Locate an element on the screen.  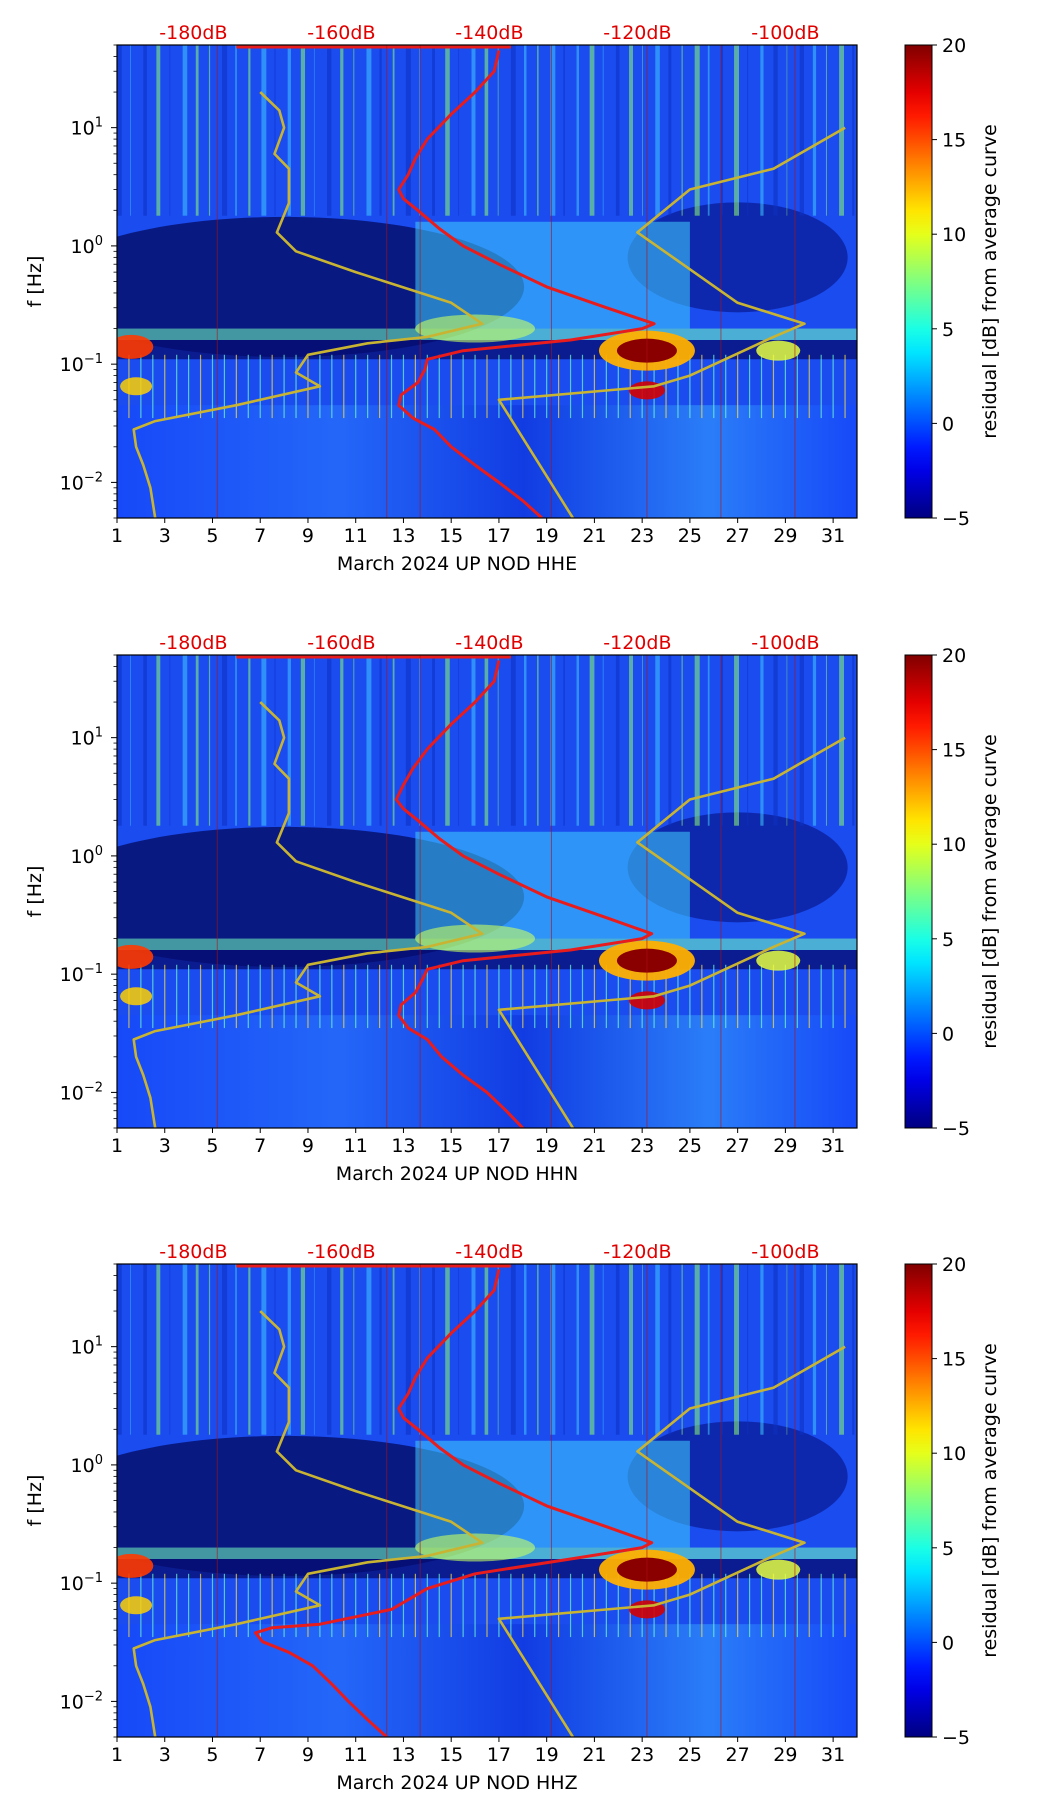
x-tick-label: 5 is located at coordinates (212, 536).